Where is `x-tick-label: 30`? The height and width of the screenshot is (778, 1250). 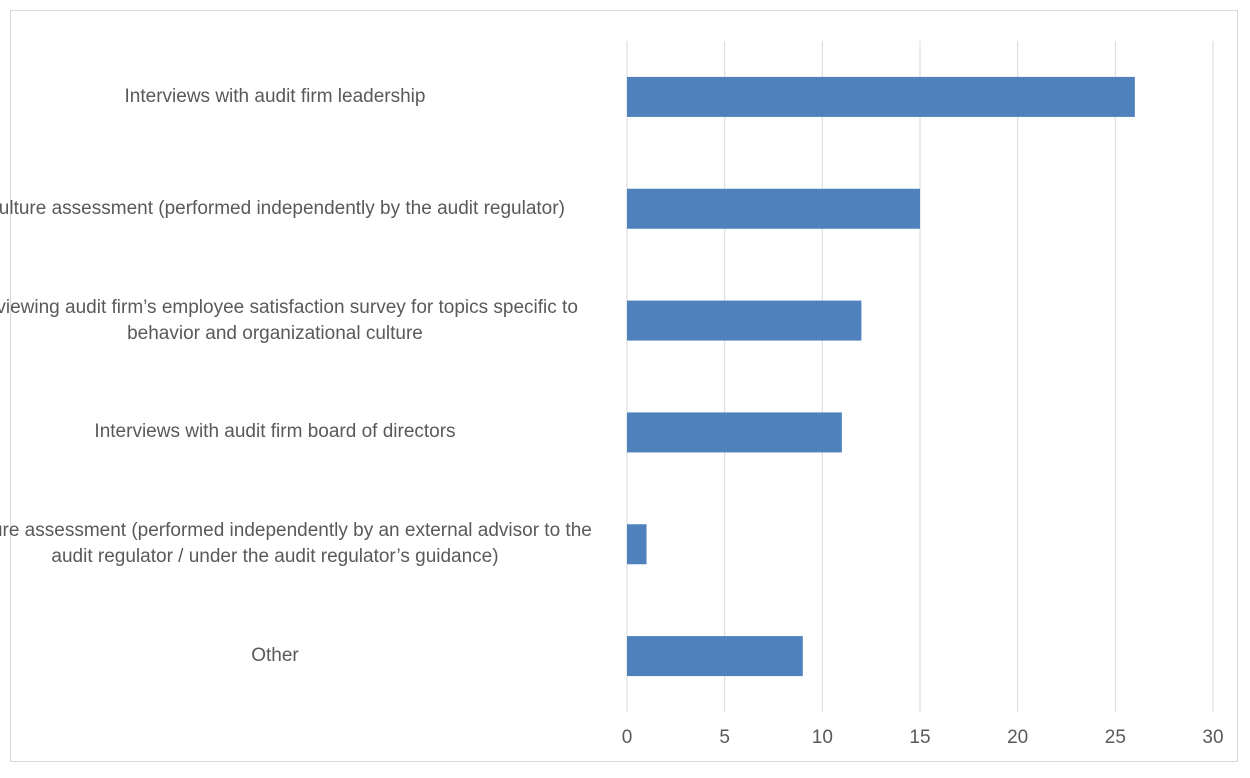
x-tick-label: 30 is located at coordinates (1212, 737).